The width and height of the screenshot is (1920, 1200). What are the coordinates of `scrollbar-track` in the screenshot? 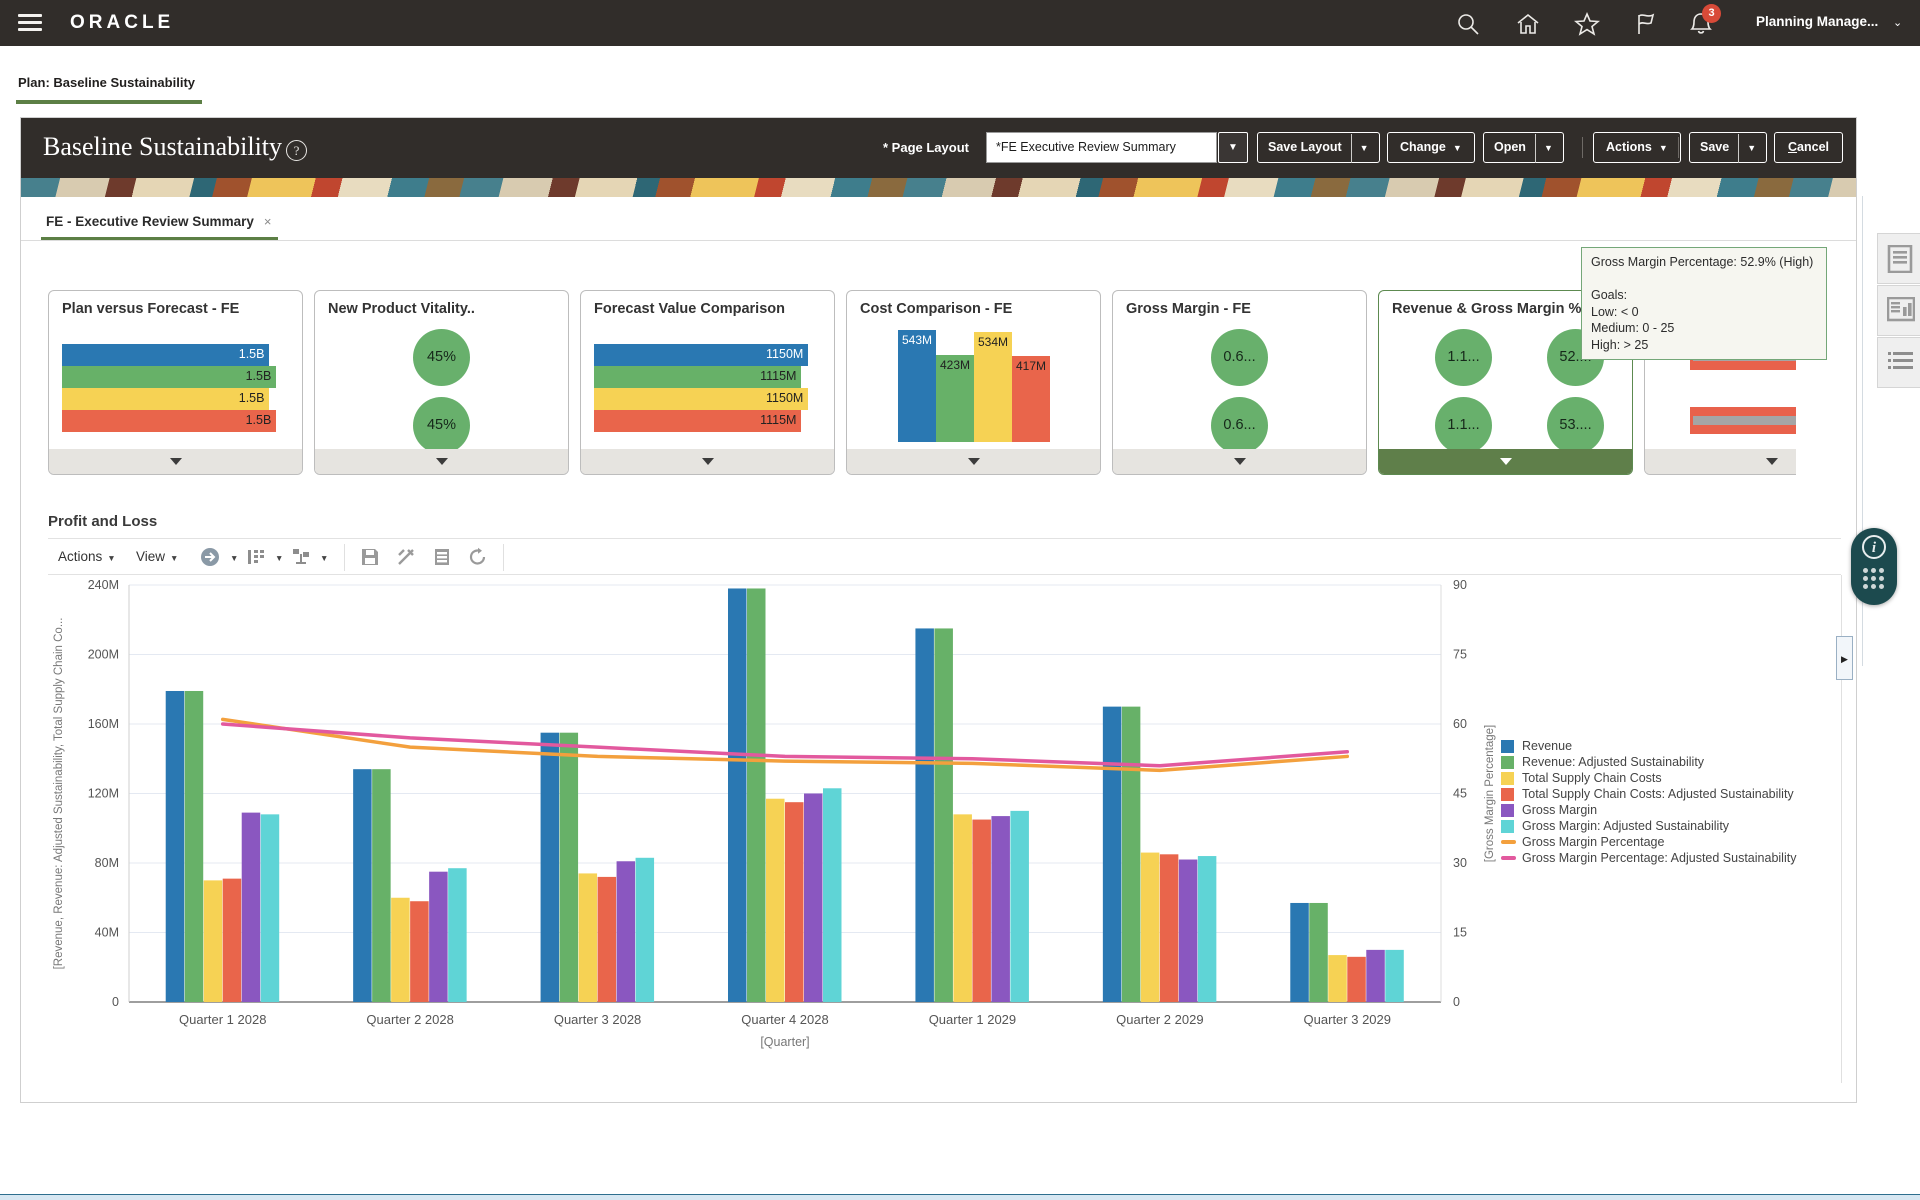 It's located at (1862, 431).